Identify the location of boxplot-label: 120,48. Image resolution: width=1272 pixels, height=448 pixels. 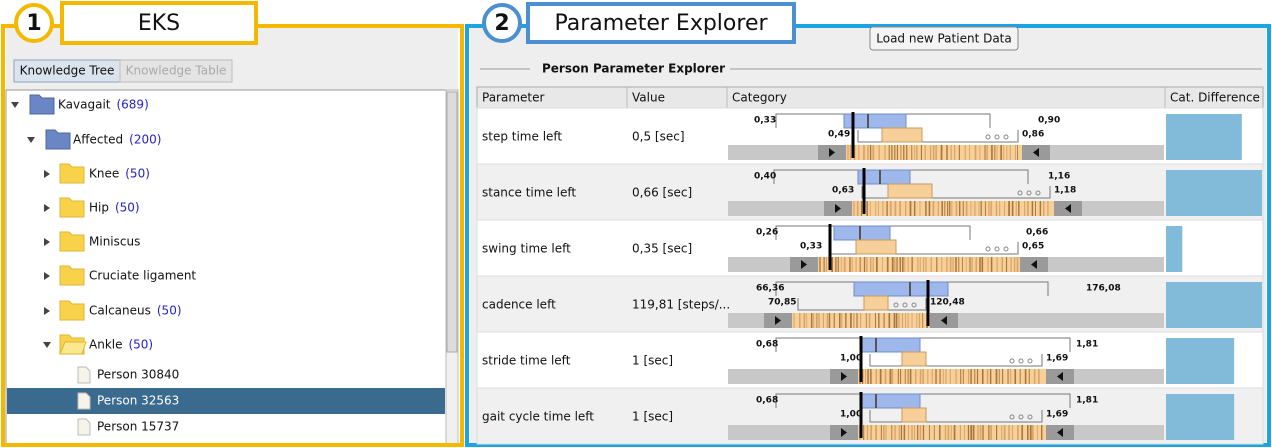
(947, 303).